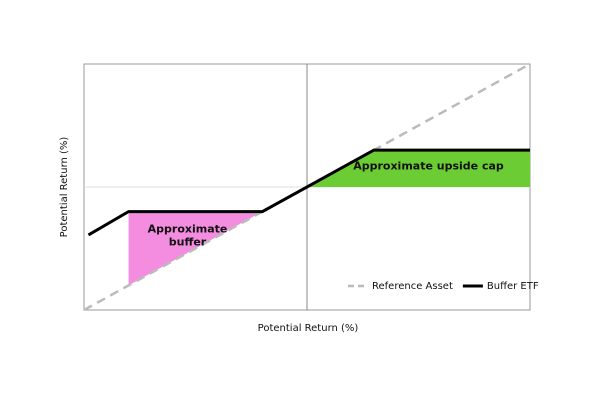 The width and height of the screenshot is (600, 400). What do you see at coordinates (64, 187) in the screenshot?
I see `y-axis-label: Potential Return (%)` at bounding box center [64, 187].